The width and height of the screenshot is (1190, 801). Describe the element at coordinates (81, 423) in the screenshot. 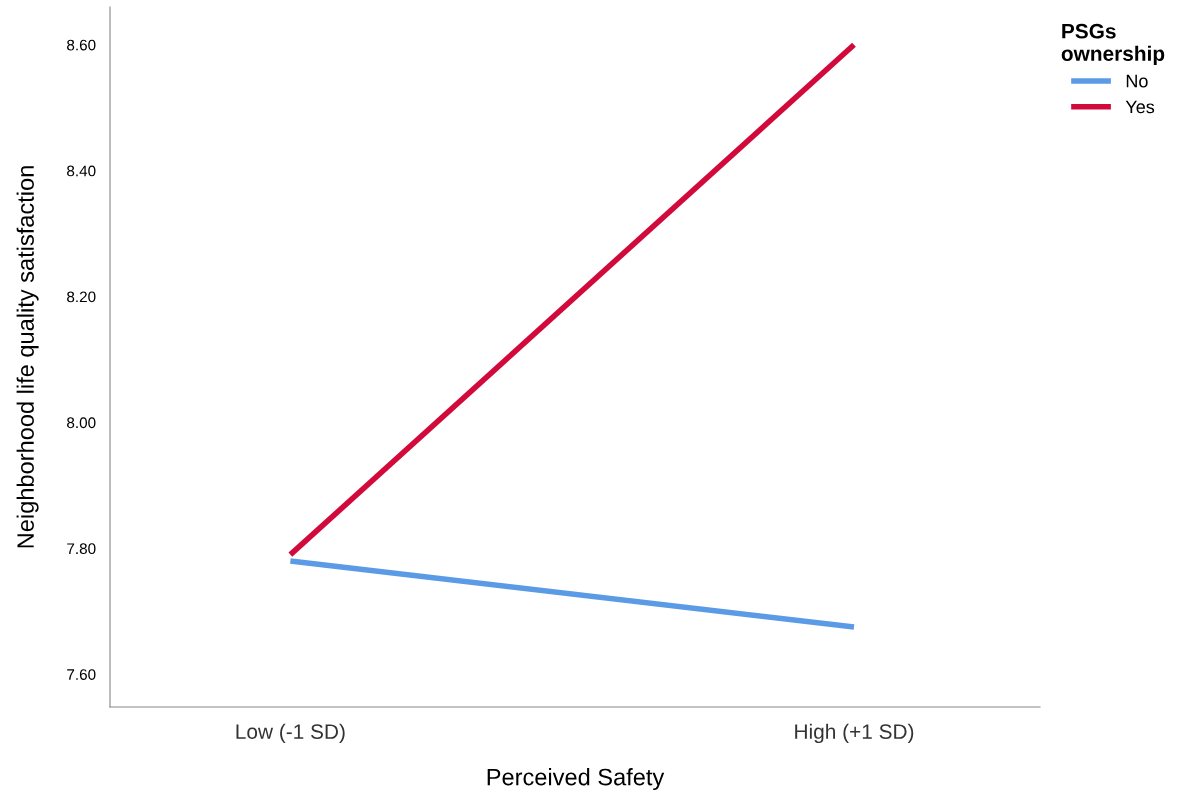

I see `y-tick-label: 8.00` at that location.